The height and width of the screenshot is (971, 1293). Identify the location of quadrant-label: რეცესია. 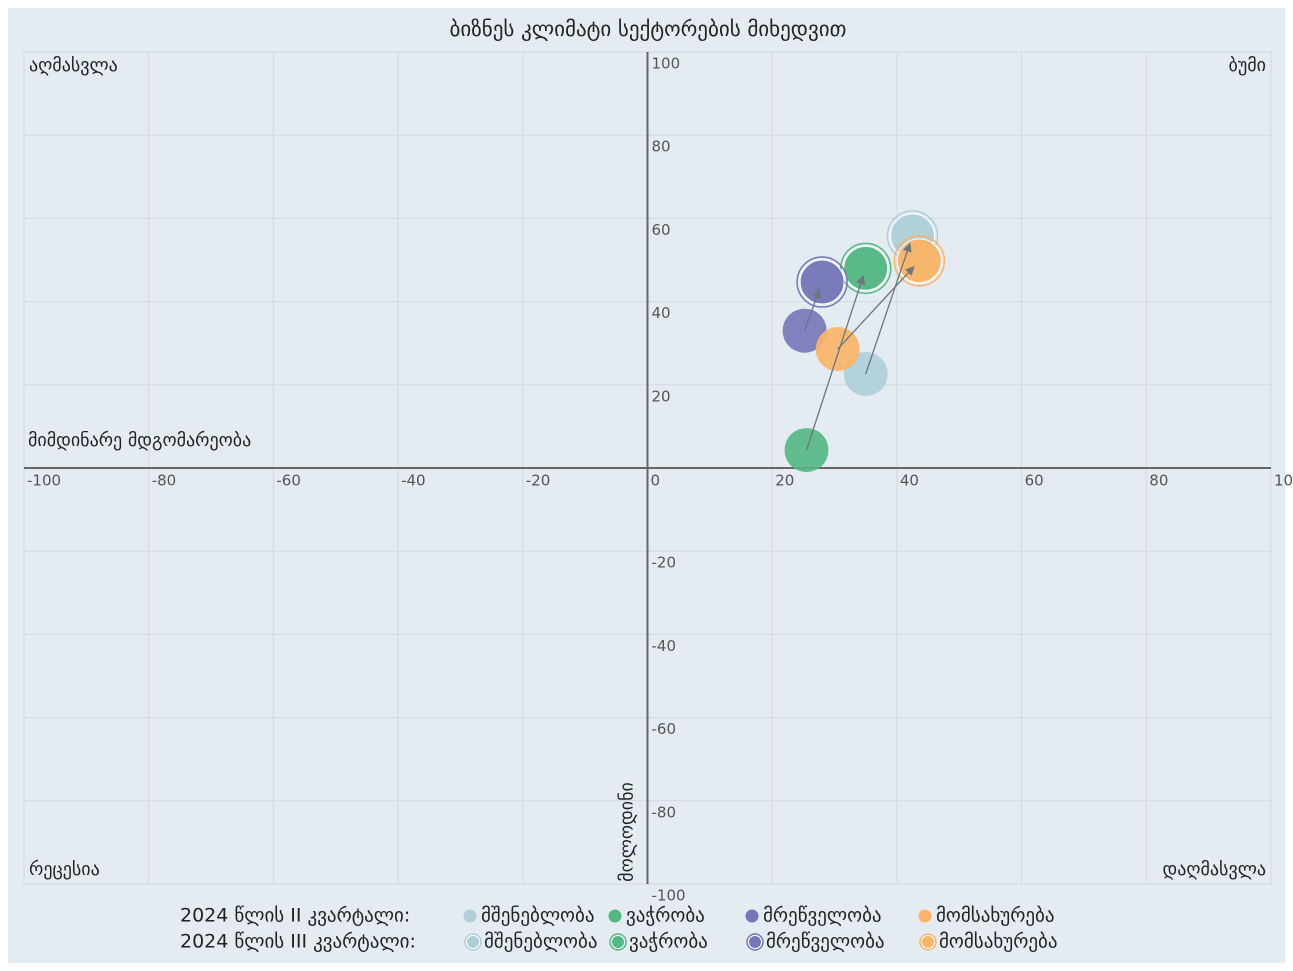
(64, 869).